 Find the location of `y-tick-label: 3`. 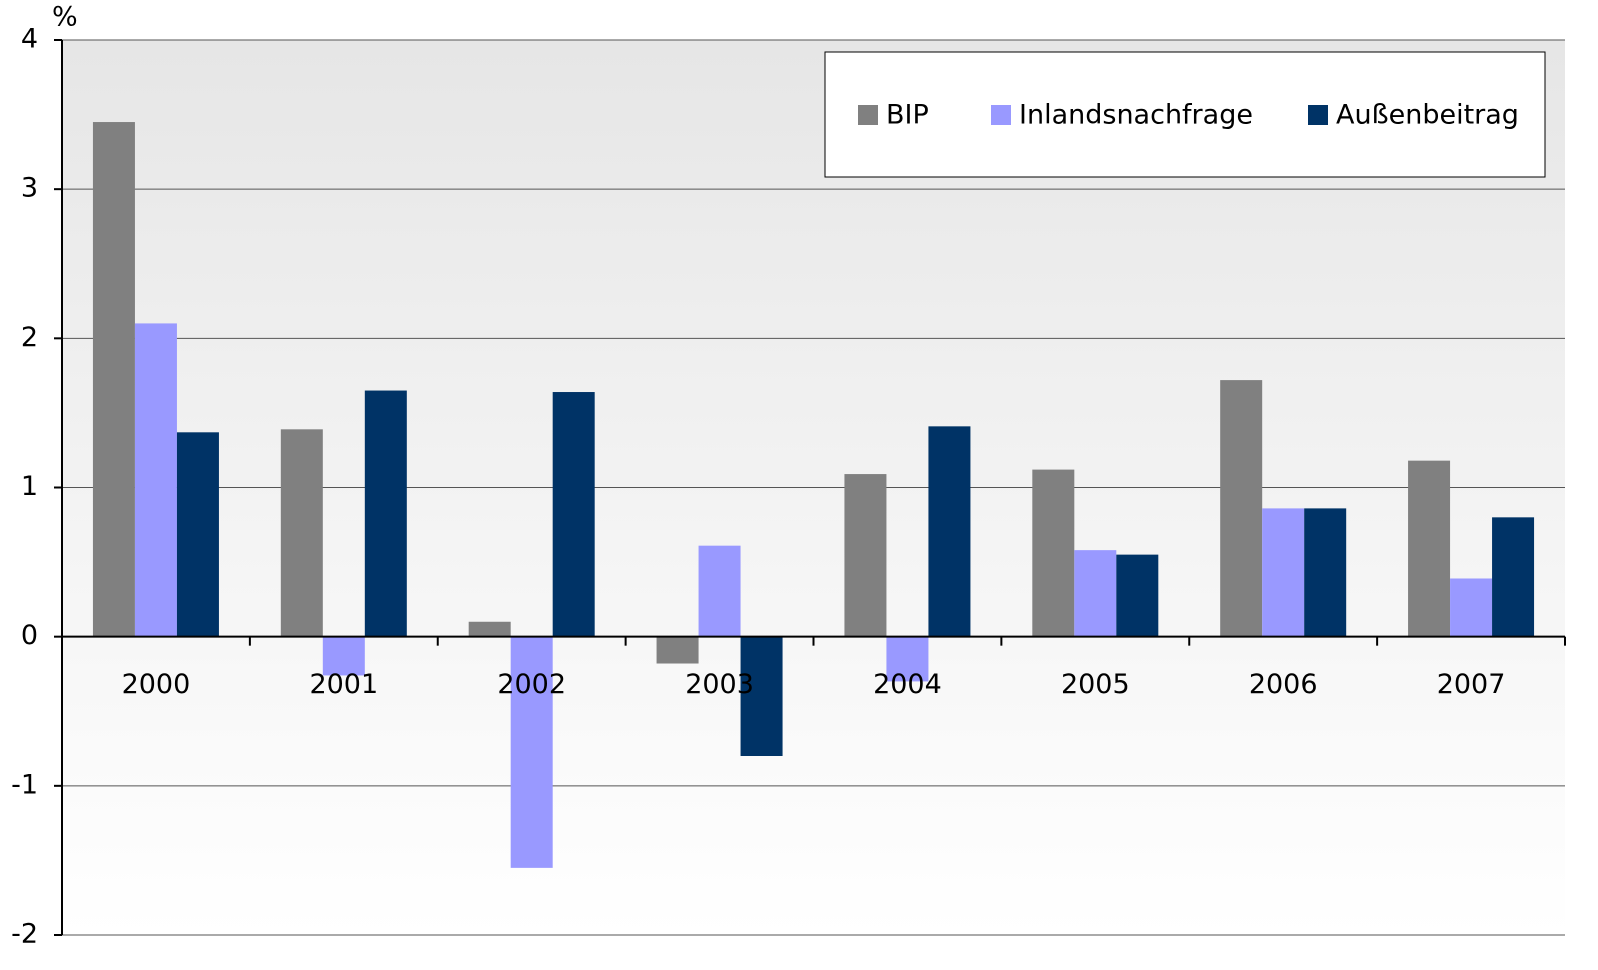

y-tick-label: 3 is located at coordinates (29, 188).